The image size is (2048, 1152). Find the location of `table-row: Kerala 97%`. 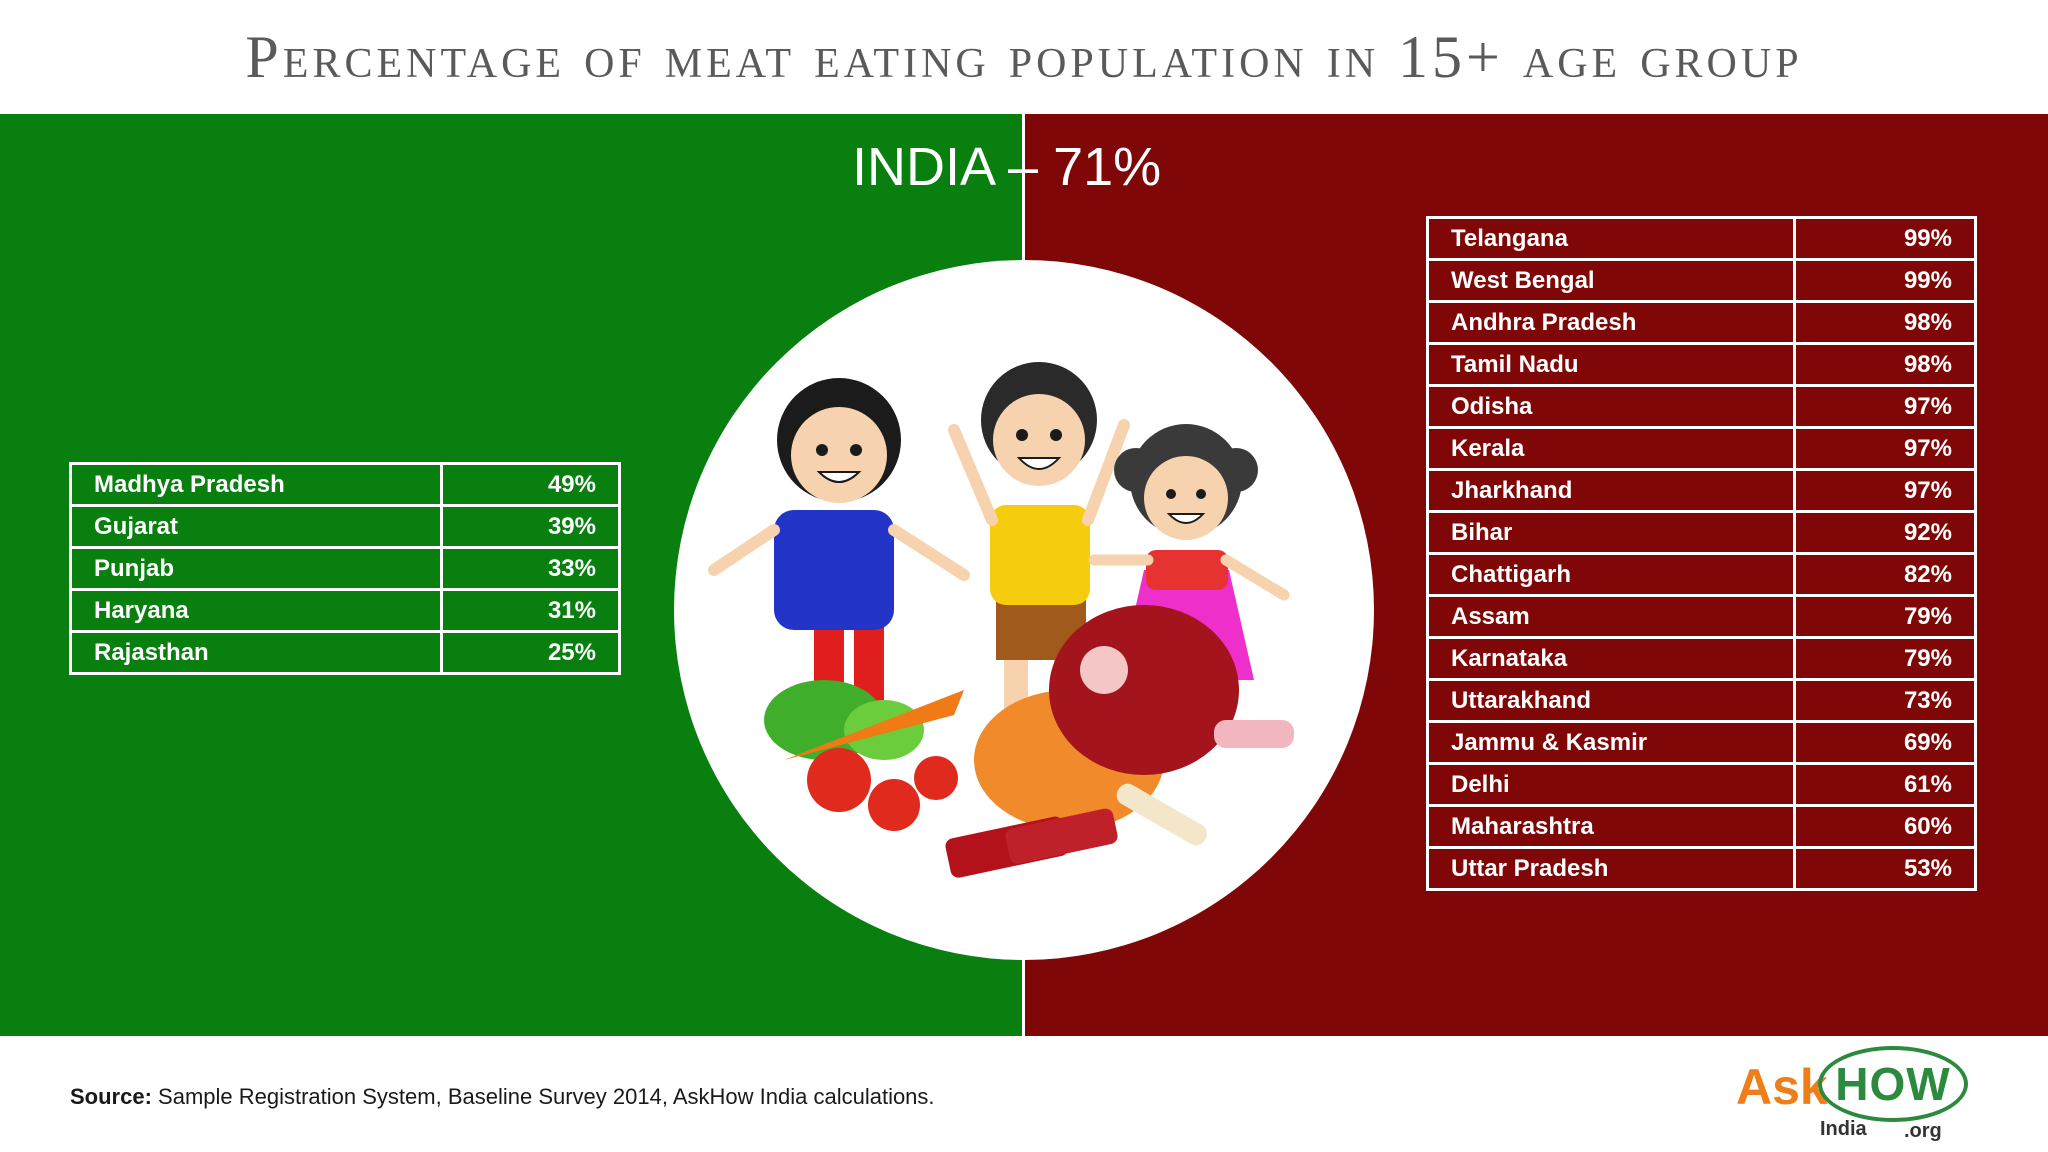

table-row: Kerala 97% is located at coordinates (1701, 448).